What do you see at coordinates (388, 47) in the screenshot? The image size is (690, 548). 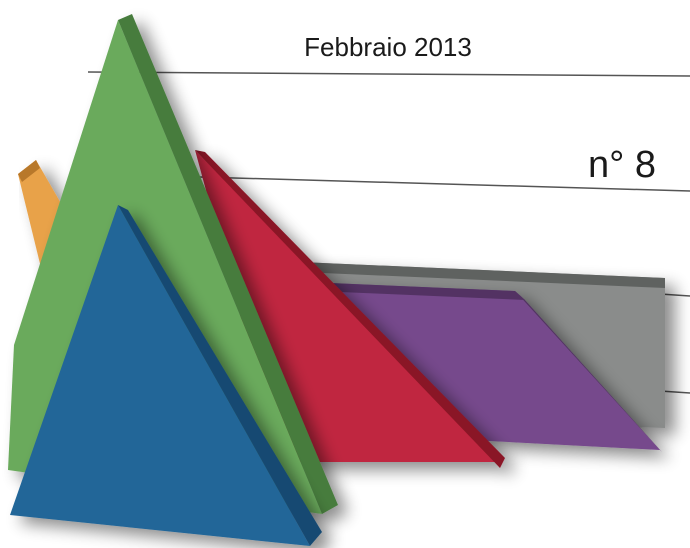 I see `date: Febbraio 2013` at bounding box center [388, 47].